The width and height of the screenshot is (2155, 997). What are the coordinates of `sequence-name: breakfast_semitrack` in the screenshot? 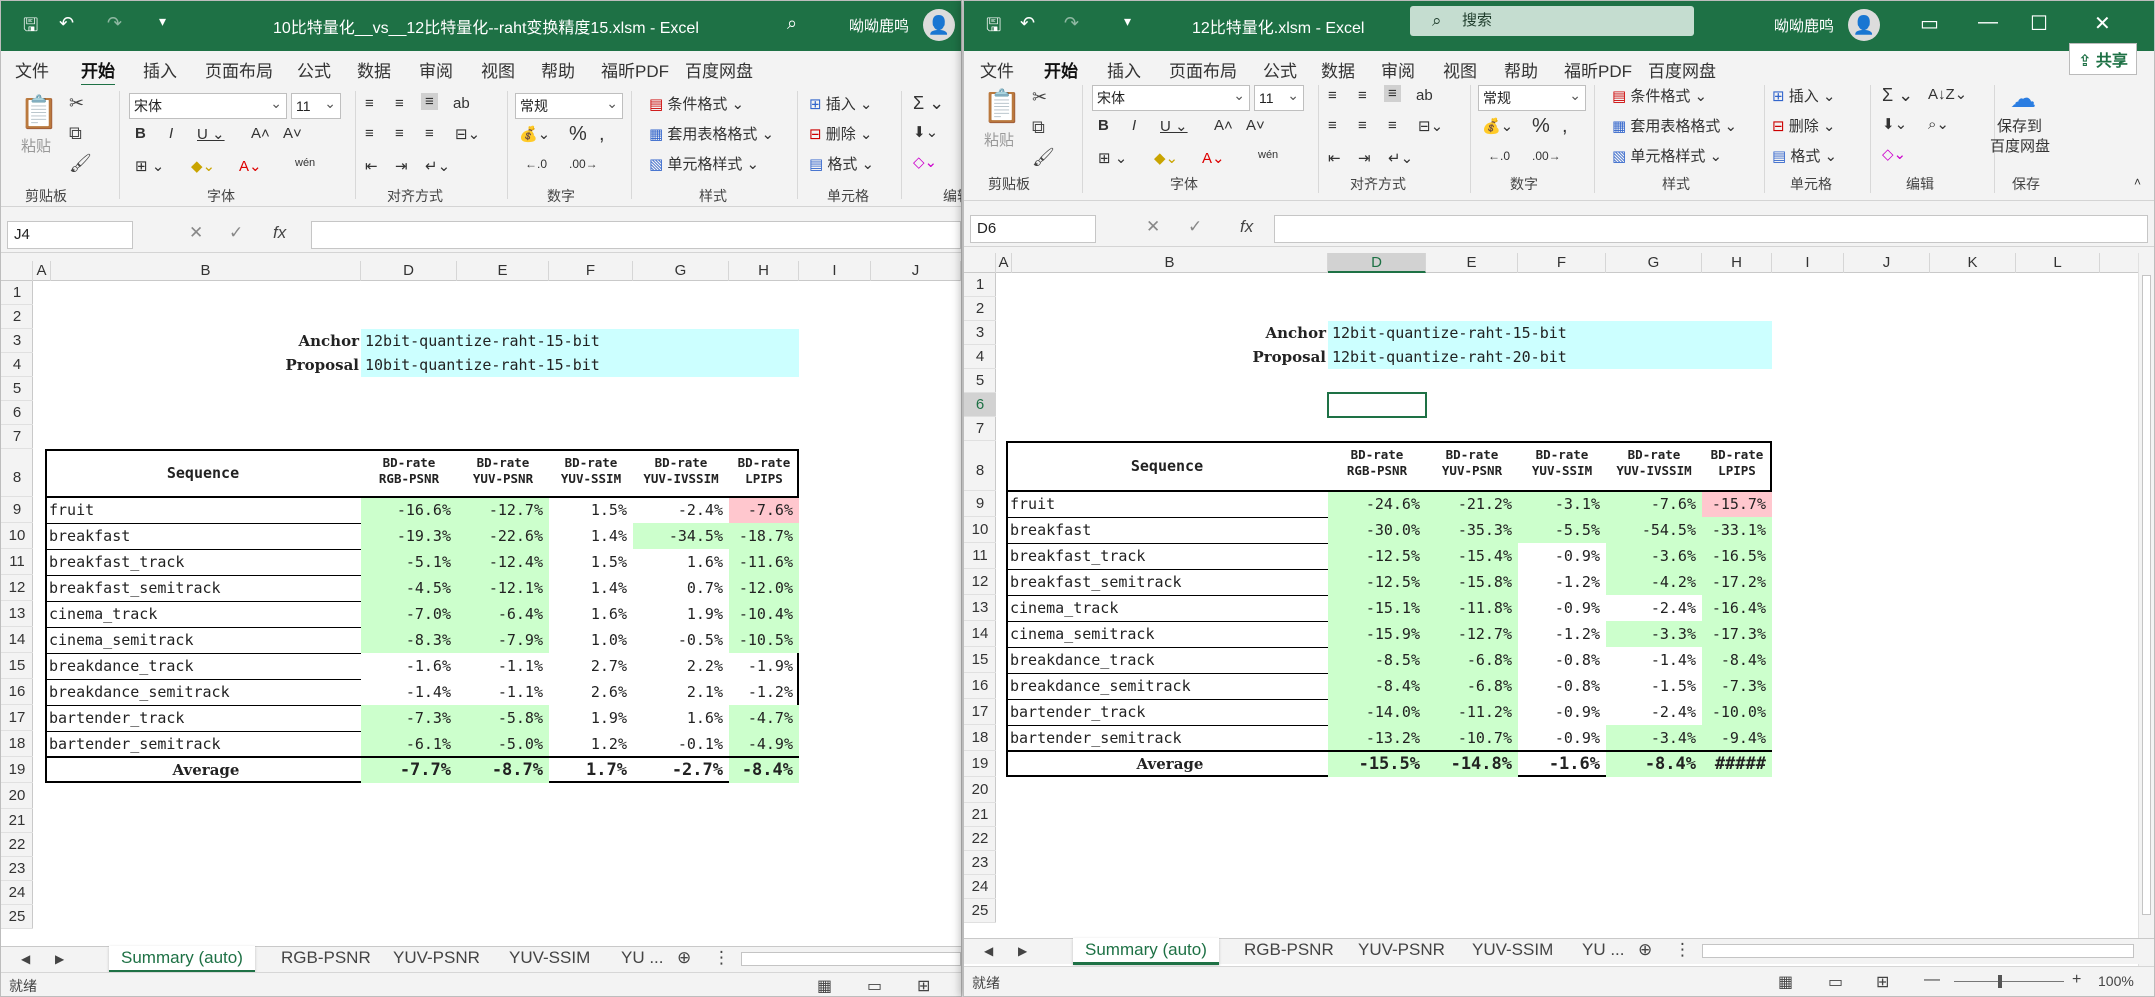 It's located at (1096, 582).